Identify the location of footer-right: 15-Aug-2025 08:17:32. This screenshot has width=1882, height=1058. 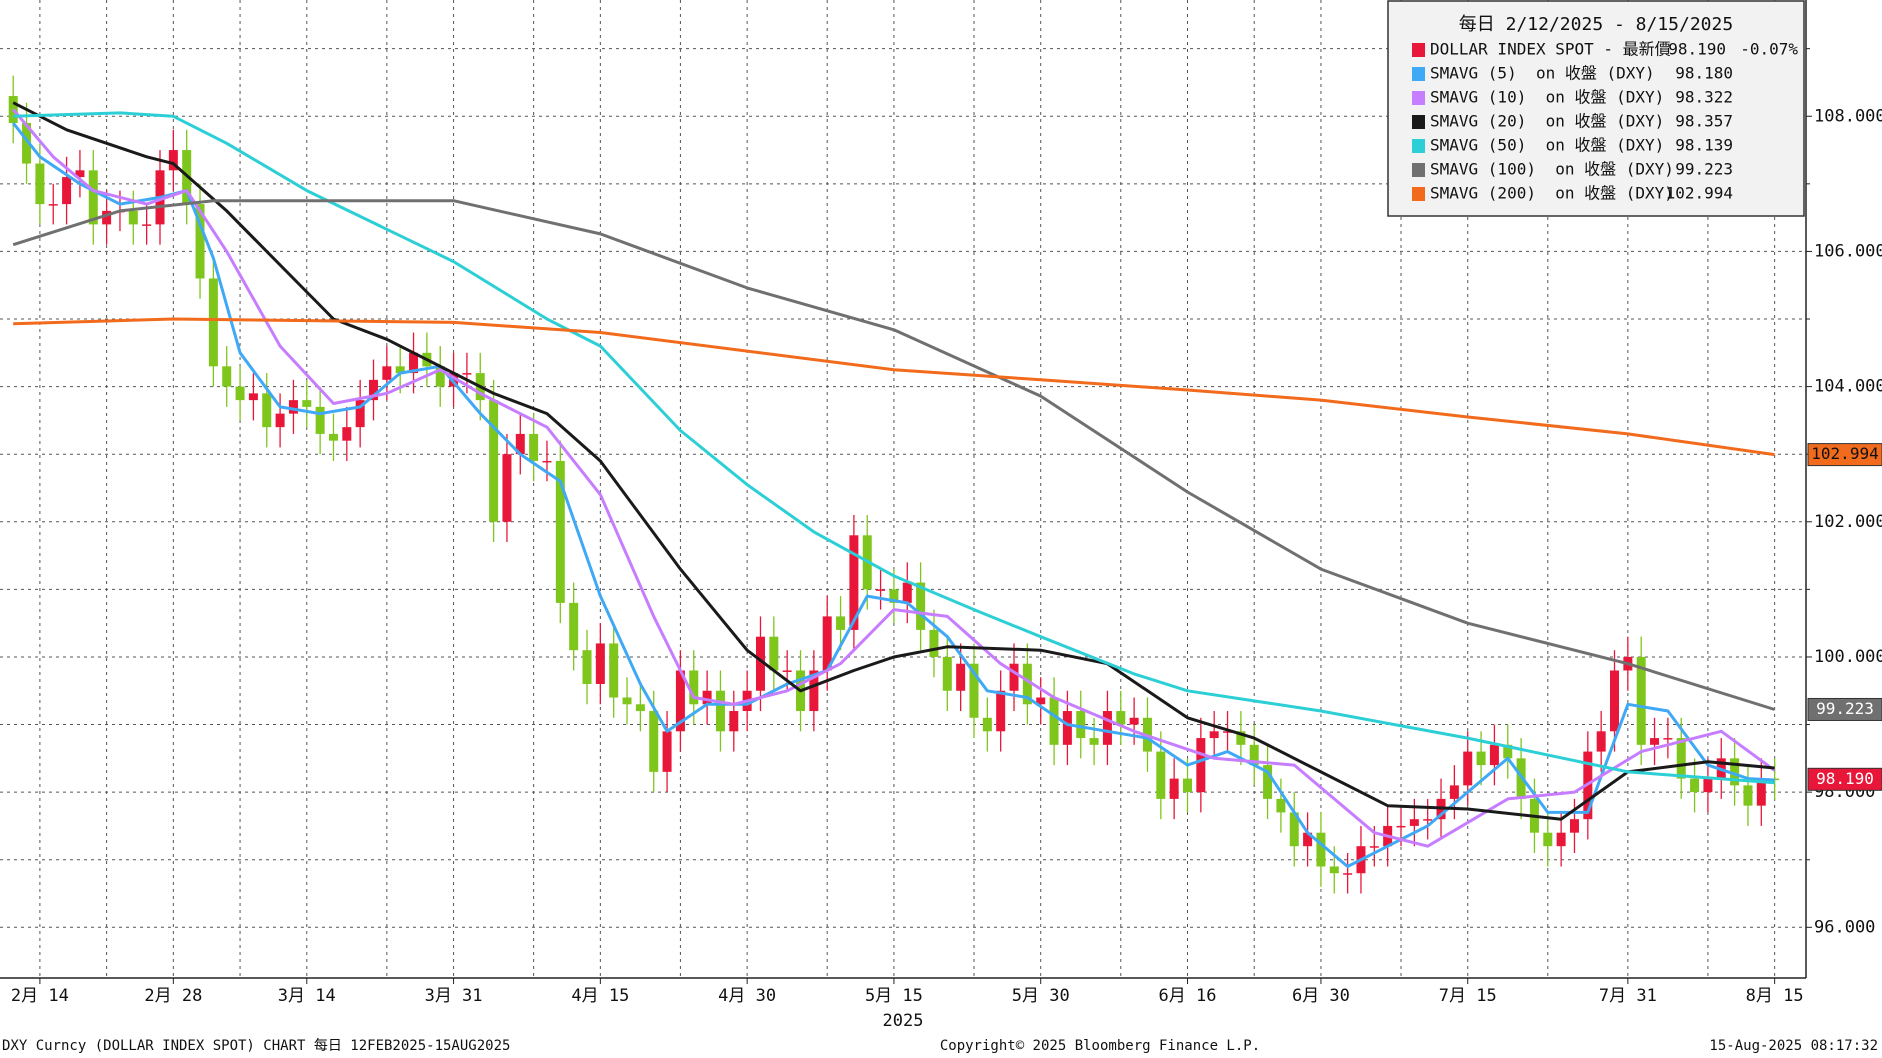
(1793, 1046).